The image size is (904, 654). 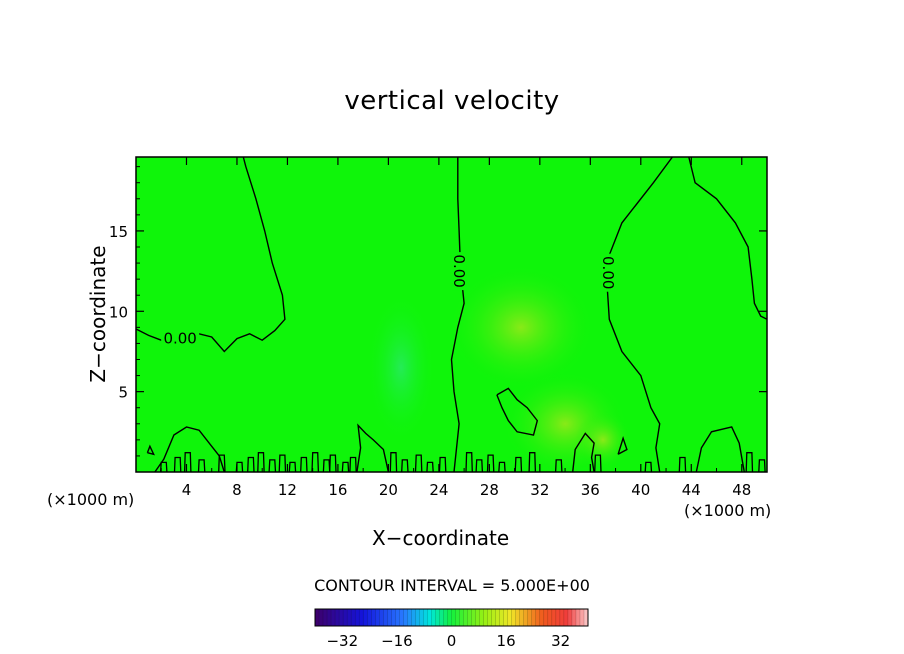 I want to click on colorbar: −32 −16 0 16 32, so click(x=451, y=629).